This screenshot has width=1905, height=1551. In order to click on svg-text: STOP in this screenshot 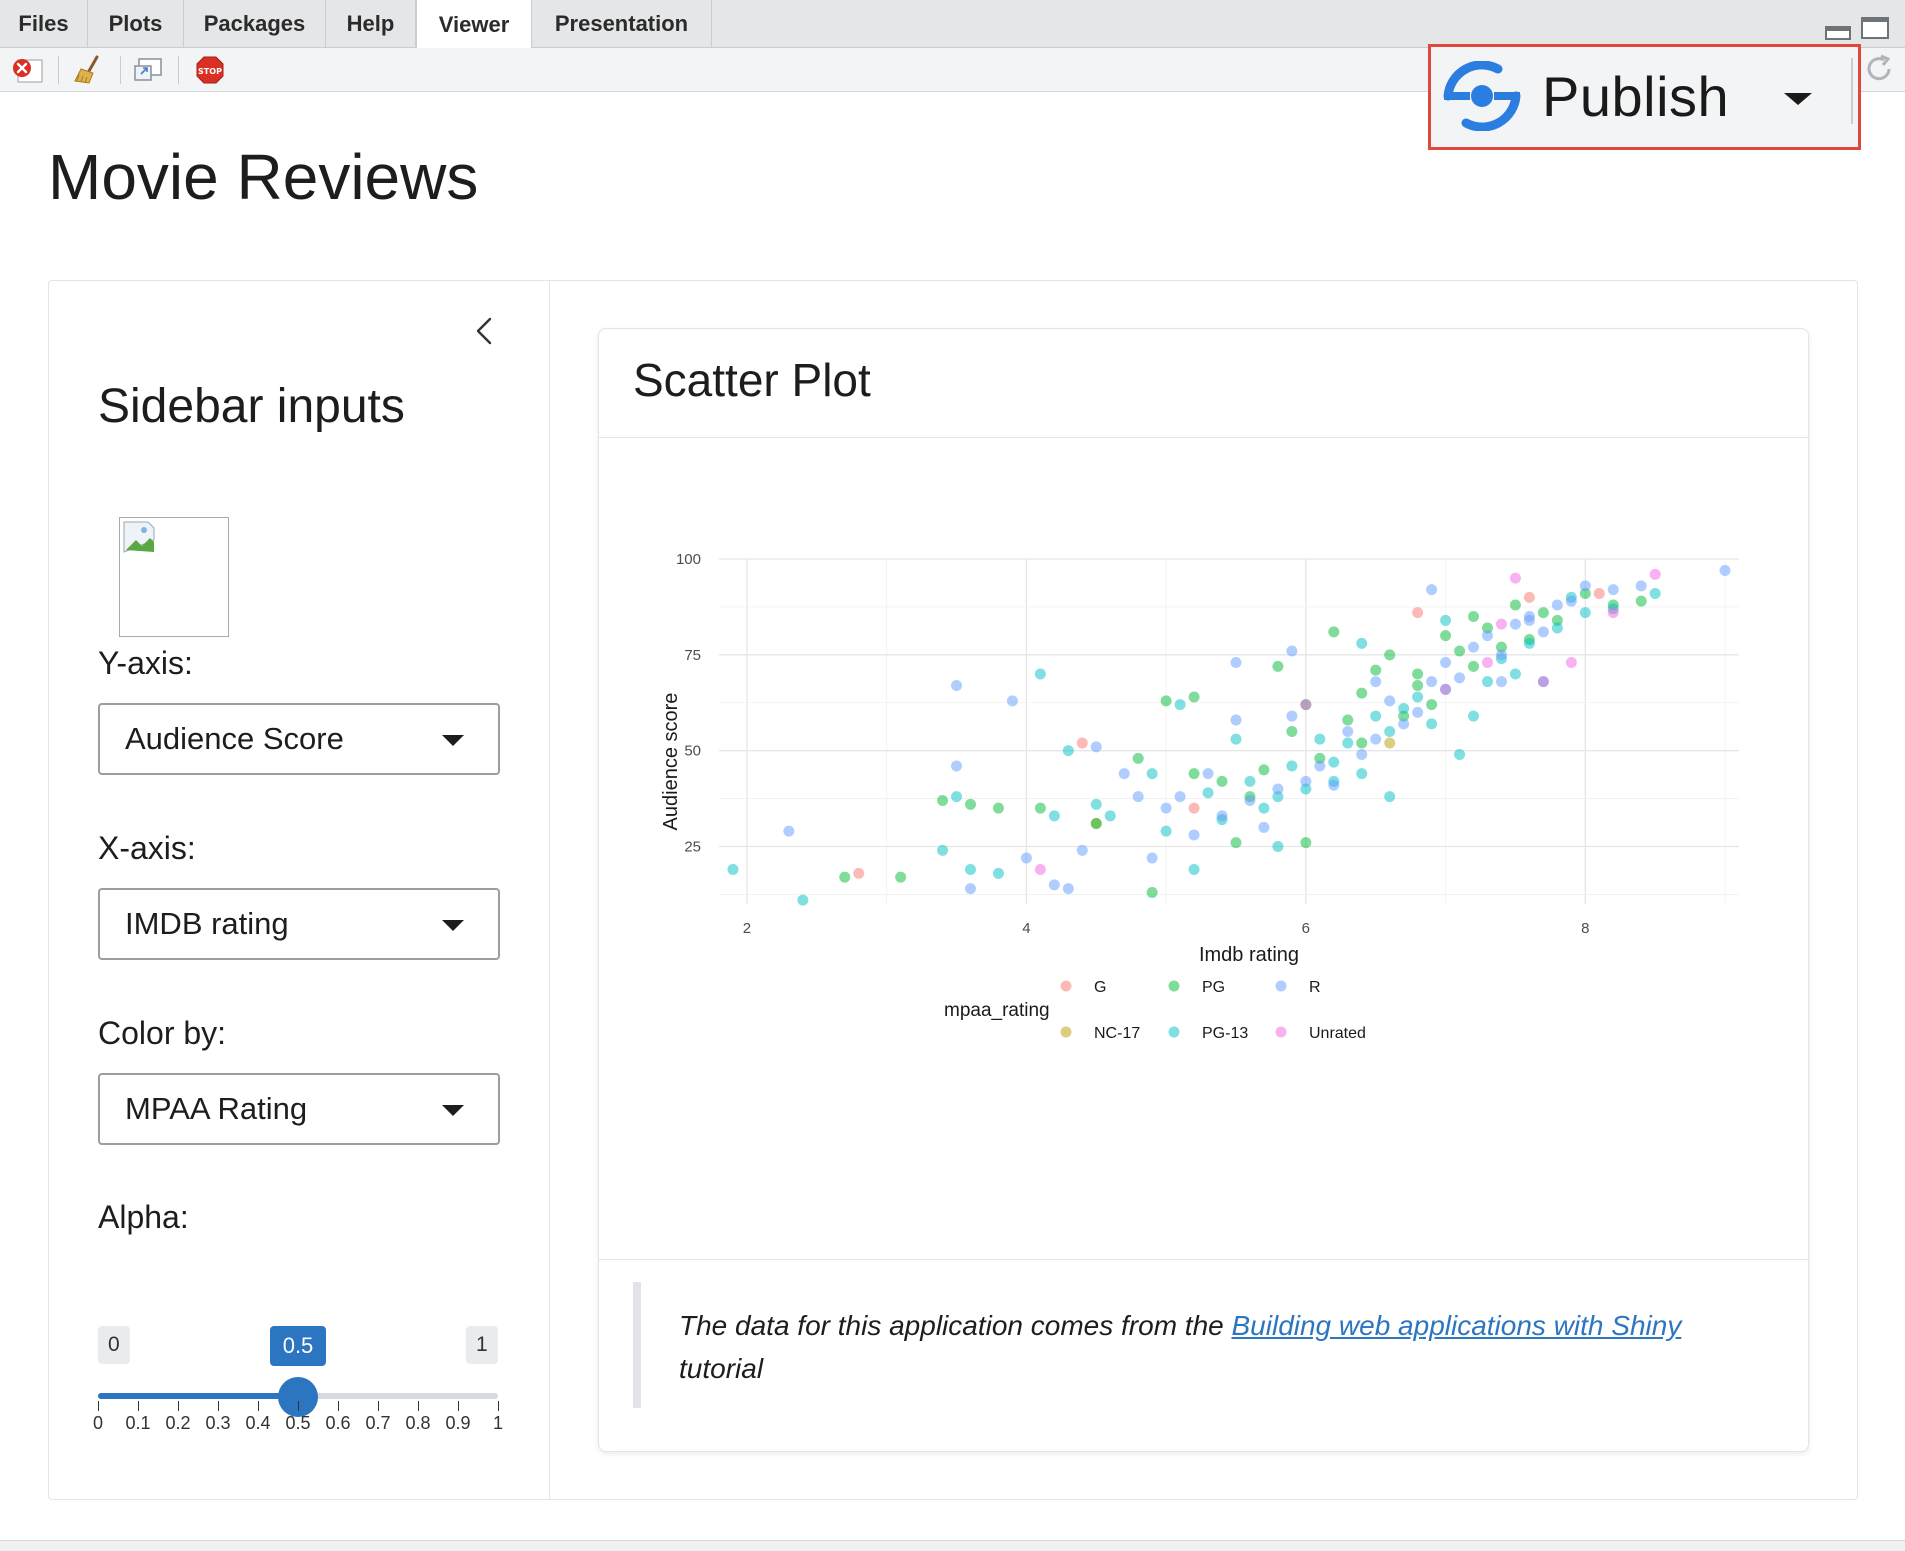, I will do `click(210, 71)`.